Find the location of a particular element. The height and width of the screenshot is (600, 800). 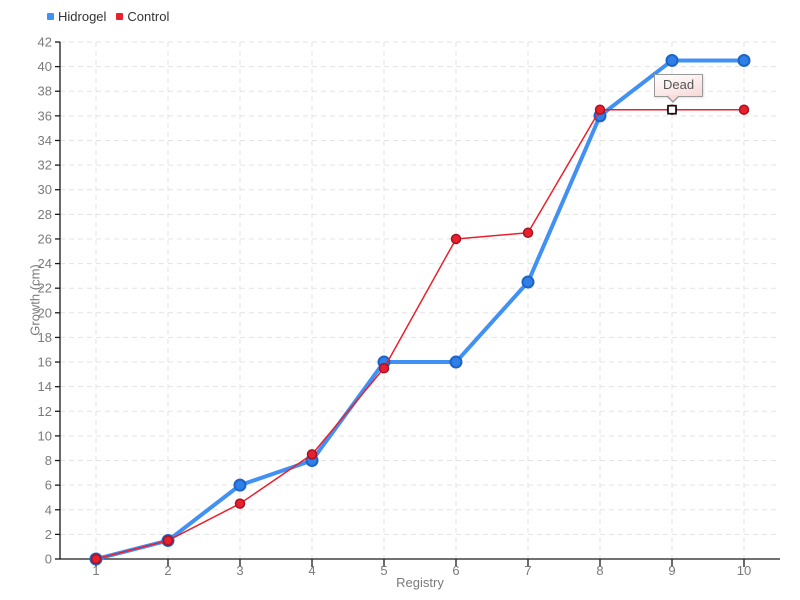

hidrogel-legend-label: Hidrogel is located at coordinates (82, 16).